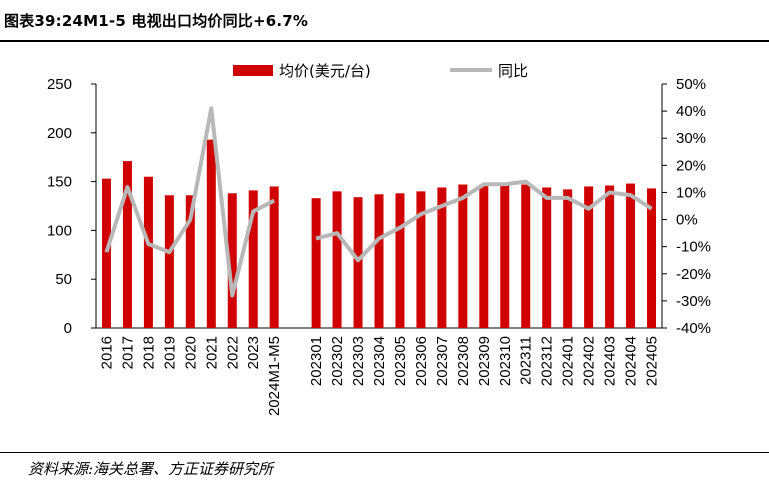 This screenshot has height=489, width=769. Describe the element at coordinates (211, 352) in the screenshot. I see `x-tick-label: 2021` at that location.